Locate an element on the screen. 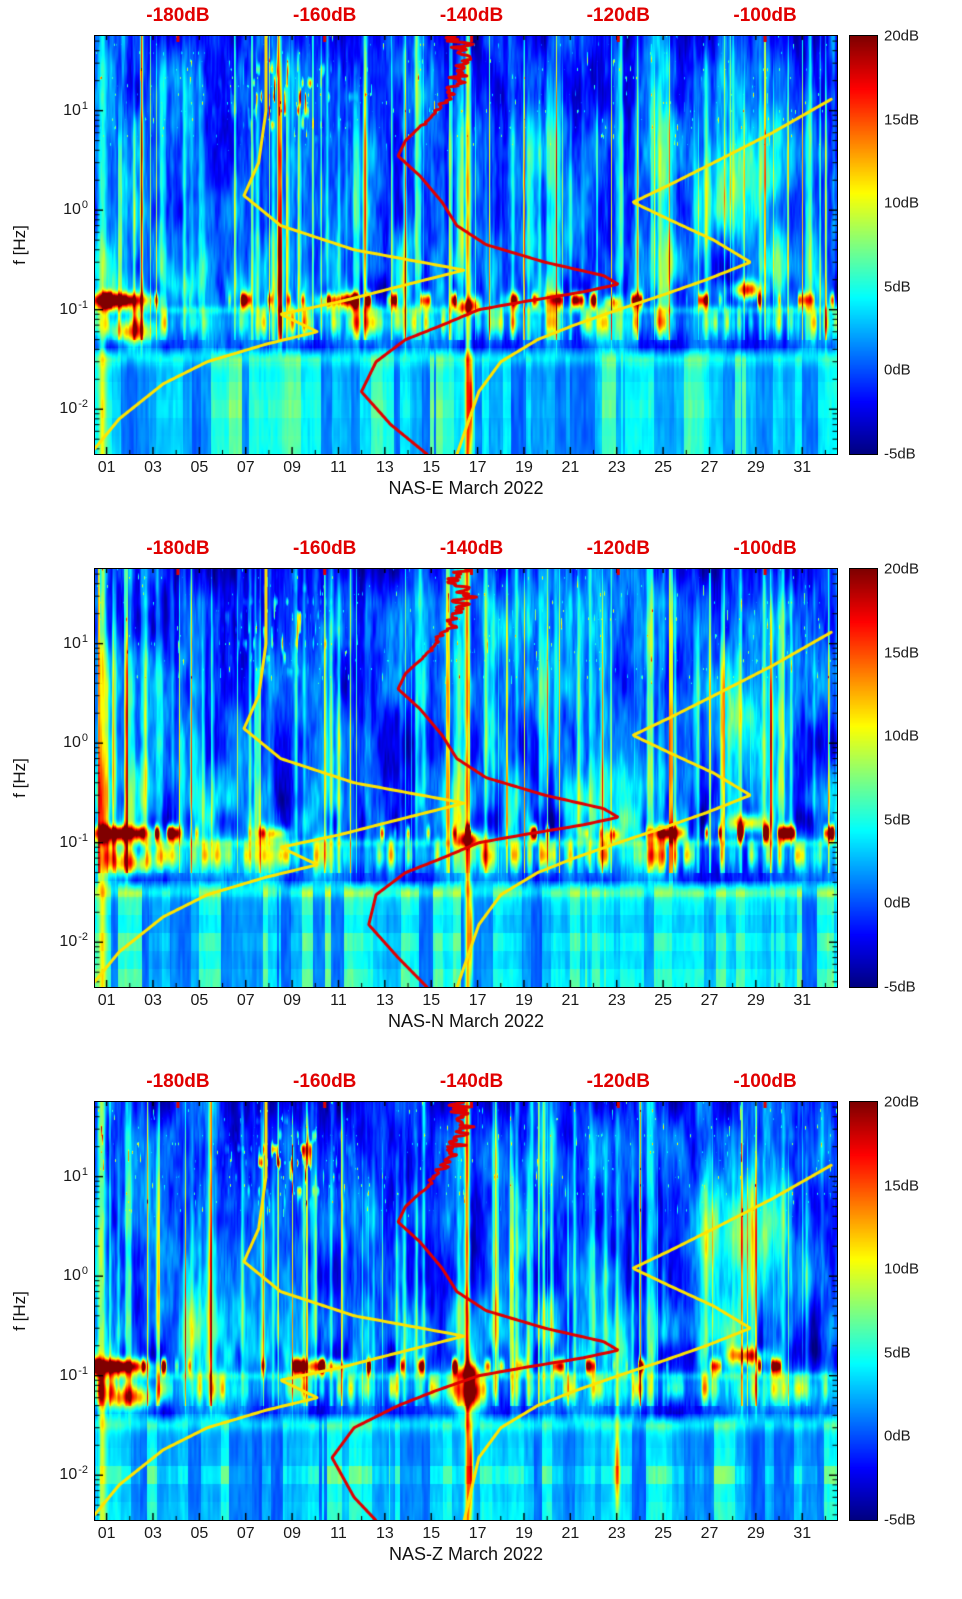  x-tick-label: 11 is located at coordinates (338, 1533).